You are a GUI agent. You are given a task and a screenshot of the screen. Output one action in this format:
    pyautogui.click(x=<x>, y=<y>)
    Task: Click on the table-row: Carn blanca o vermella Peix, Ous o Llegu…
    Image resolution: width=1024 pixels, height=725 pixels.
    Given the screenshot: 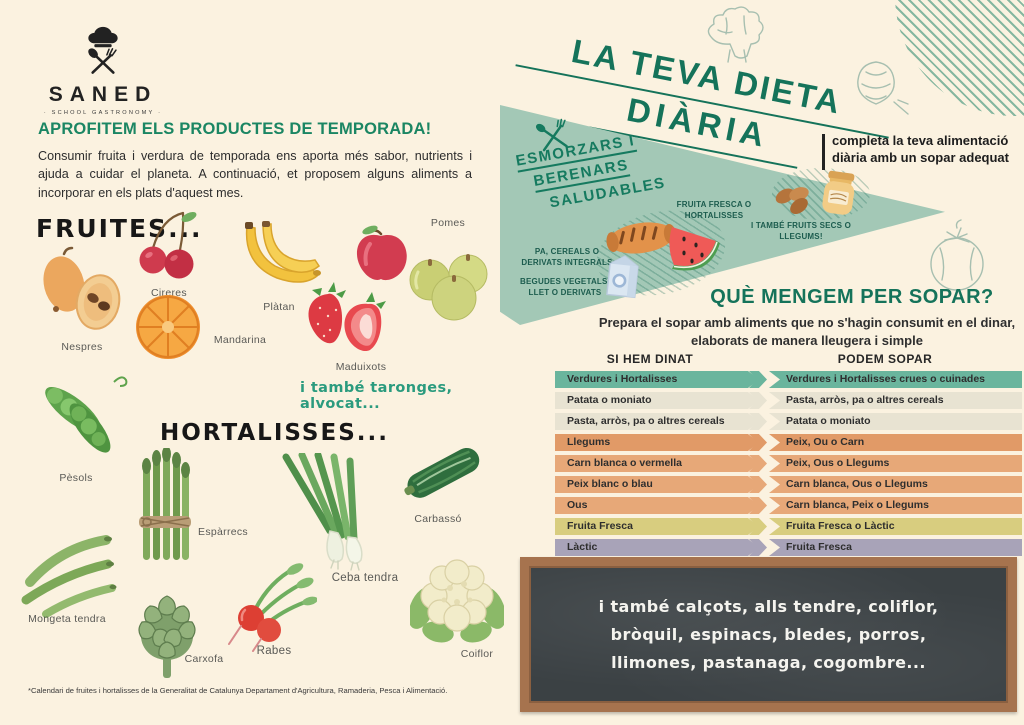 What is the action you would take?
    pyautogui.click(x=788, y=465)
    